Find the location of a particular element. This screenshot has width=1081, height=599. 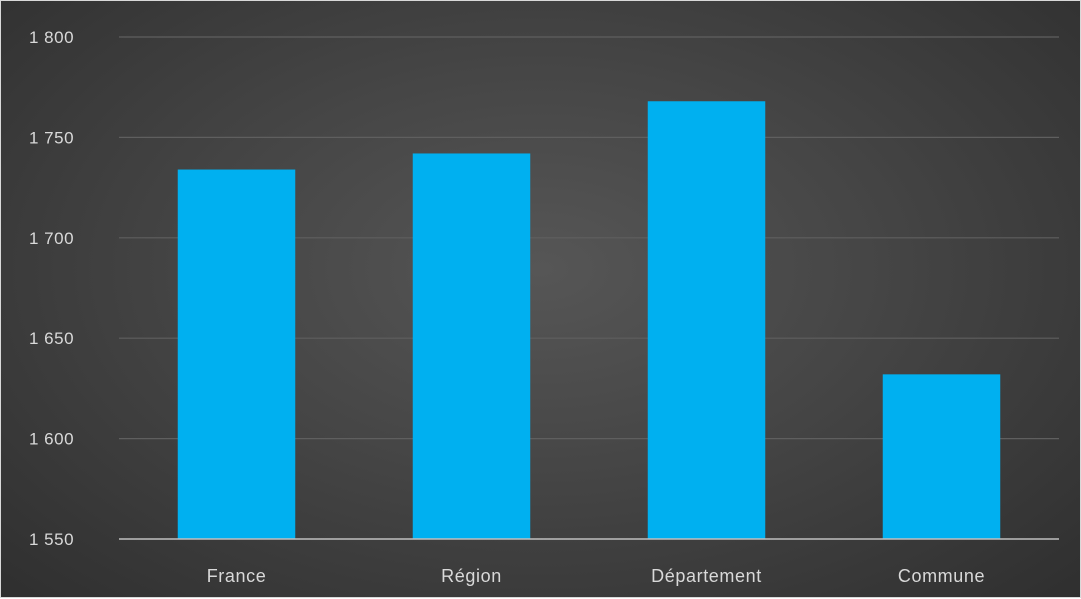

y-tick-label: 1 600 is located at coordinates (51, 439).